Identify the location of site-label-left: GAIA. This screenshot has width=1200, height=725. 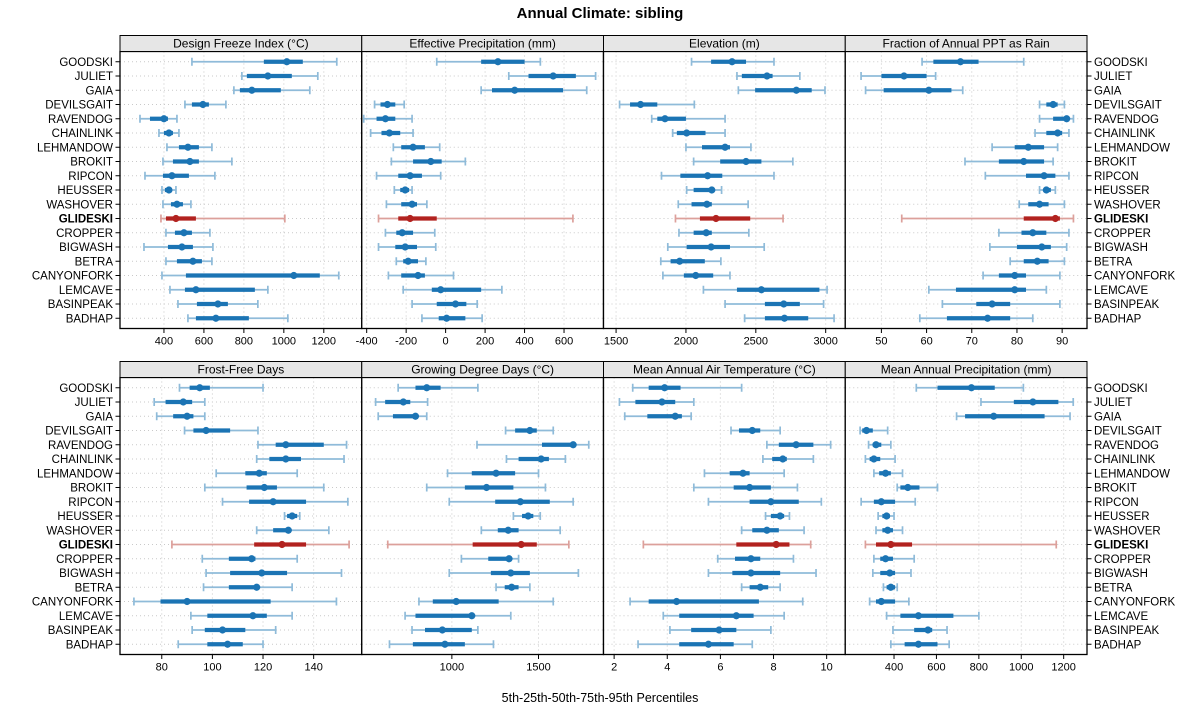
(100, 417).